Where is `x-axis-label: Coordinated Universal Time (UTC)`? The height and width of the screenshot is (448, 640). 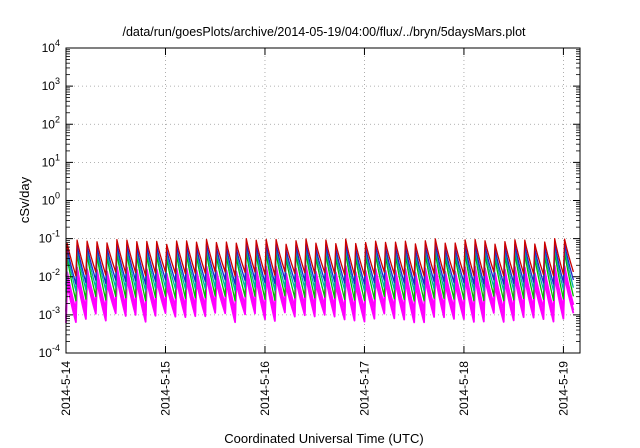 x-axis-label: Coordinated Universal Time (UTC) is located at coordinates (323, 438).